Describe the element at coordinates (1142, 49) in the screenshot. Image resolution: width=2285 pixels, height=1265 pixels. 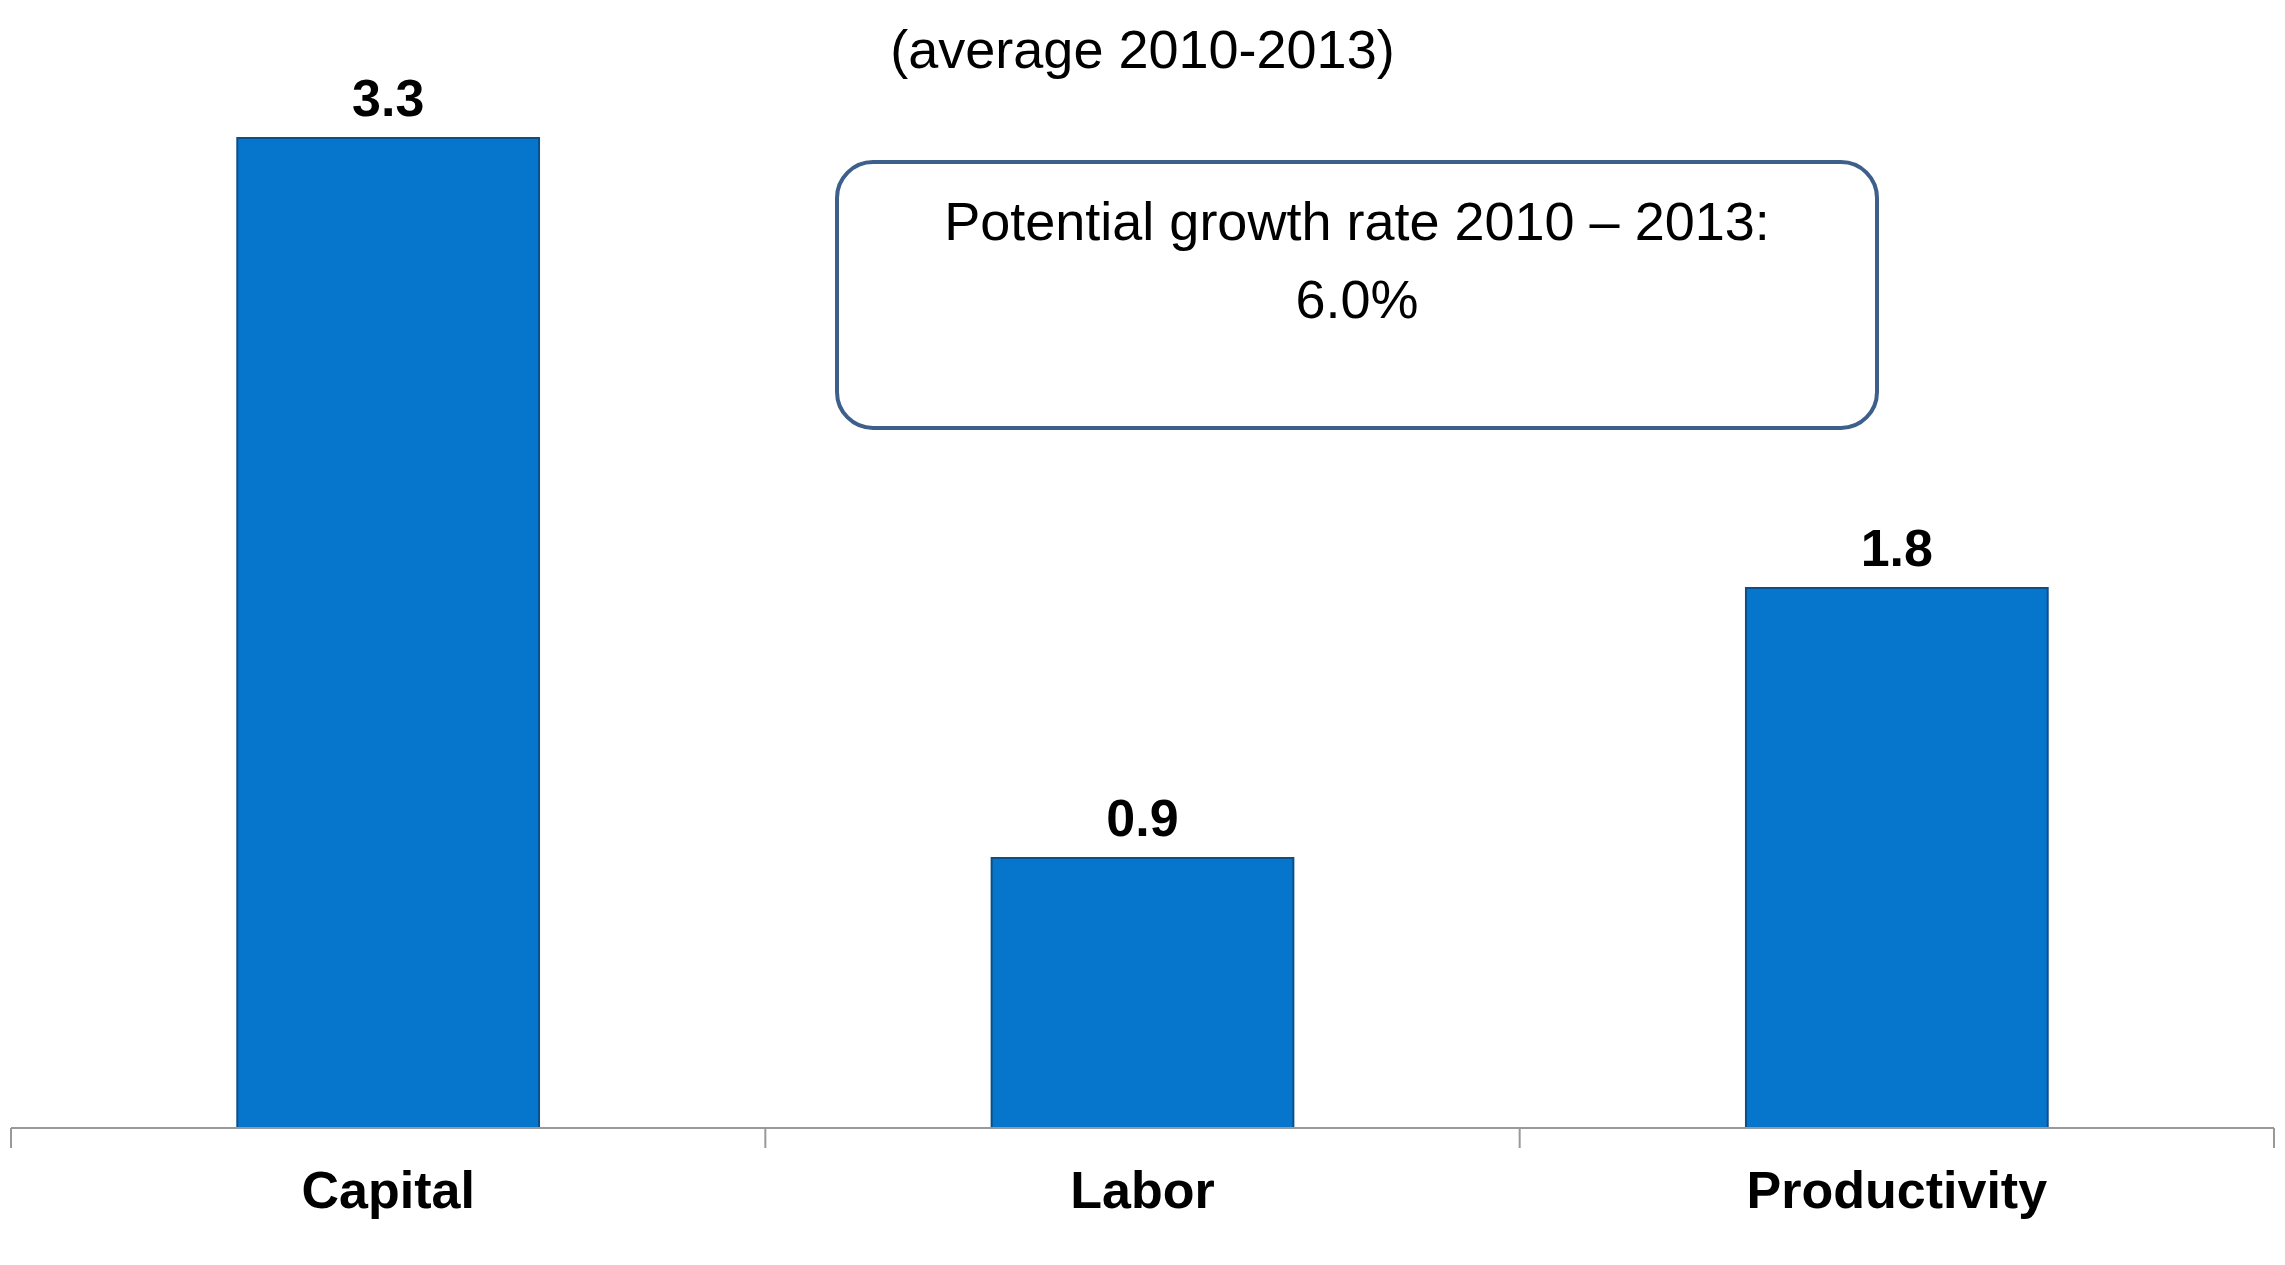
I see `chart-subtitle: (average 2010-2013)` at that location.